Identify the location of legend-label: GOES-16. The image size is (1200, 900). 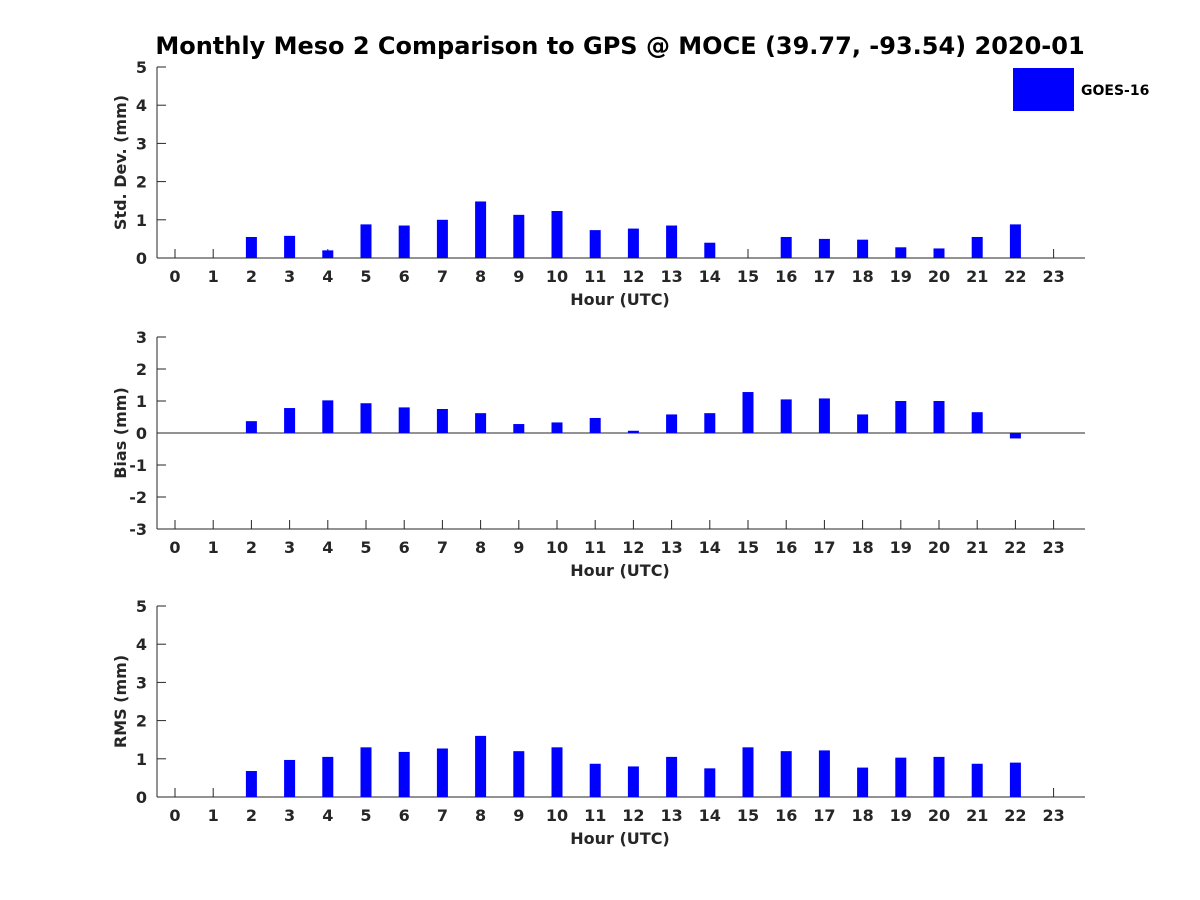
(1115, 91).